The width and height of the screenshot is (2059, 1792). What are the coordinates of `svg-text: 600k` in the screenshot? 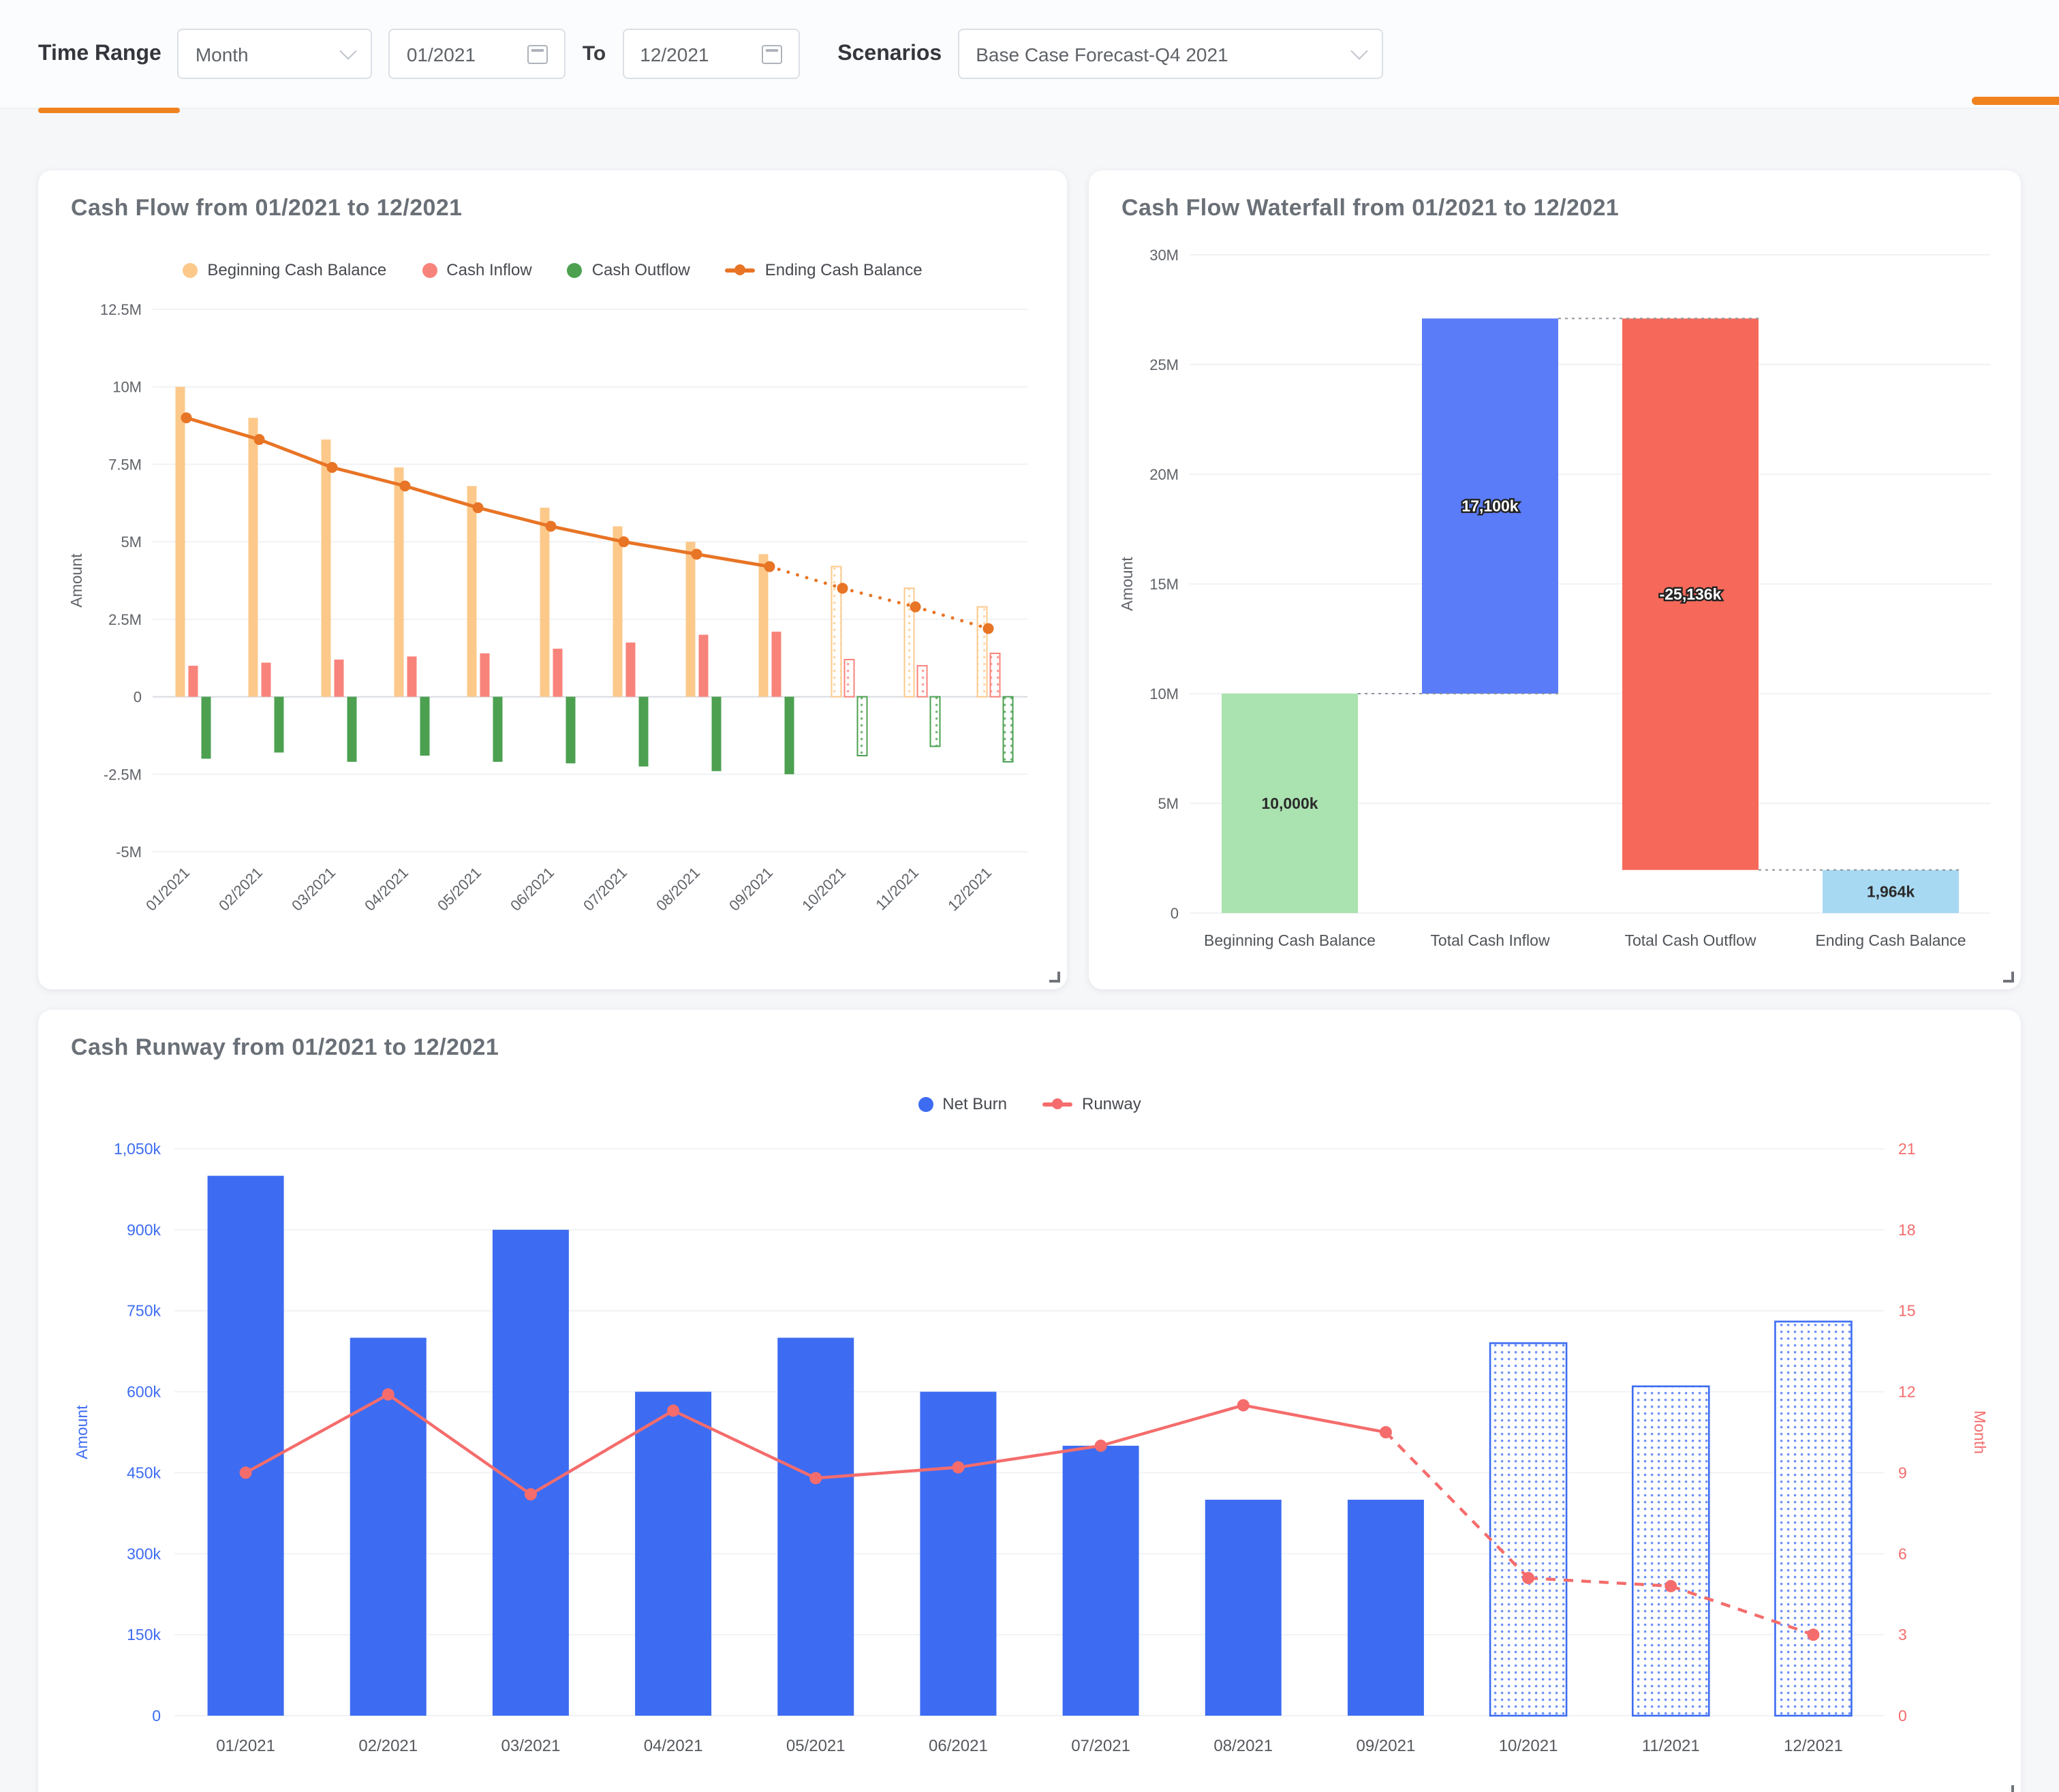 It's located at (144, 1392).